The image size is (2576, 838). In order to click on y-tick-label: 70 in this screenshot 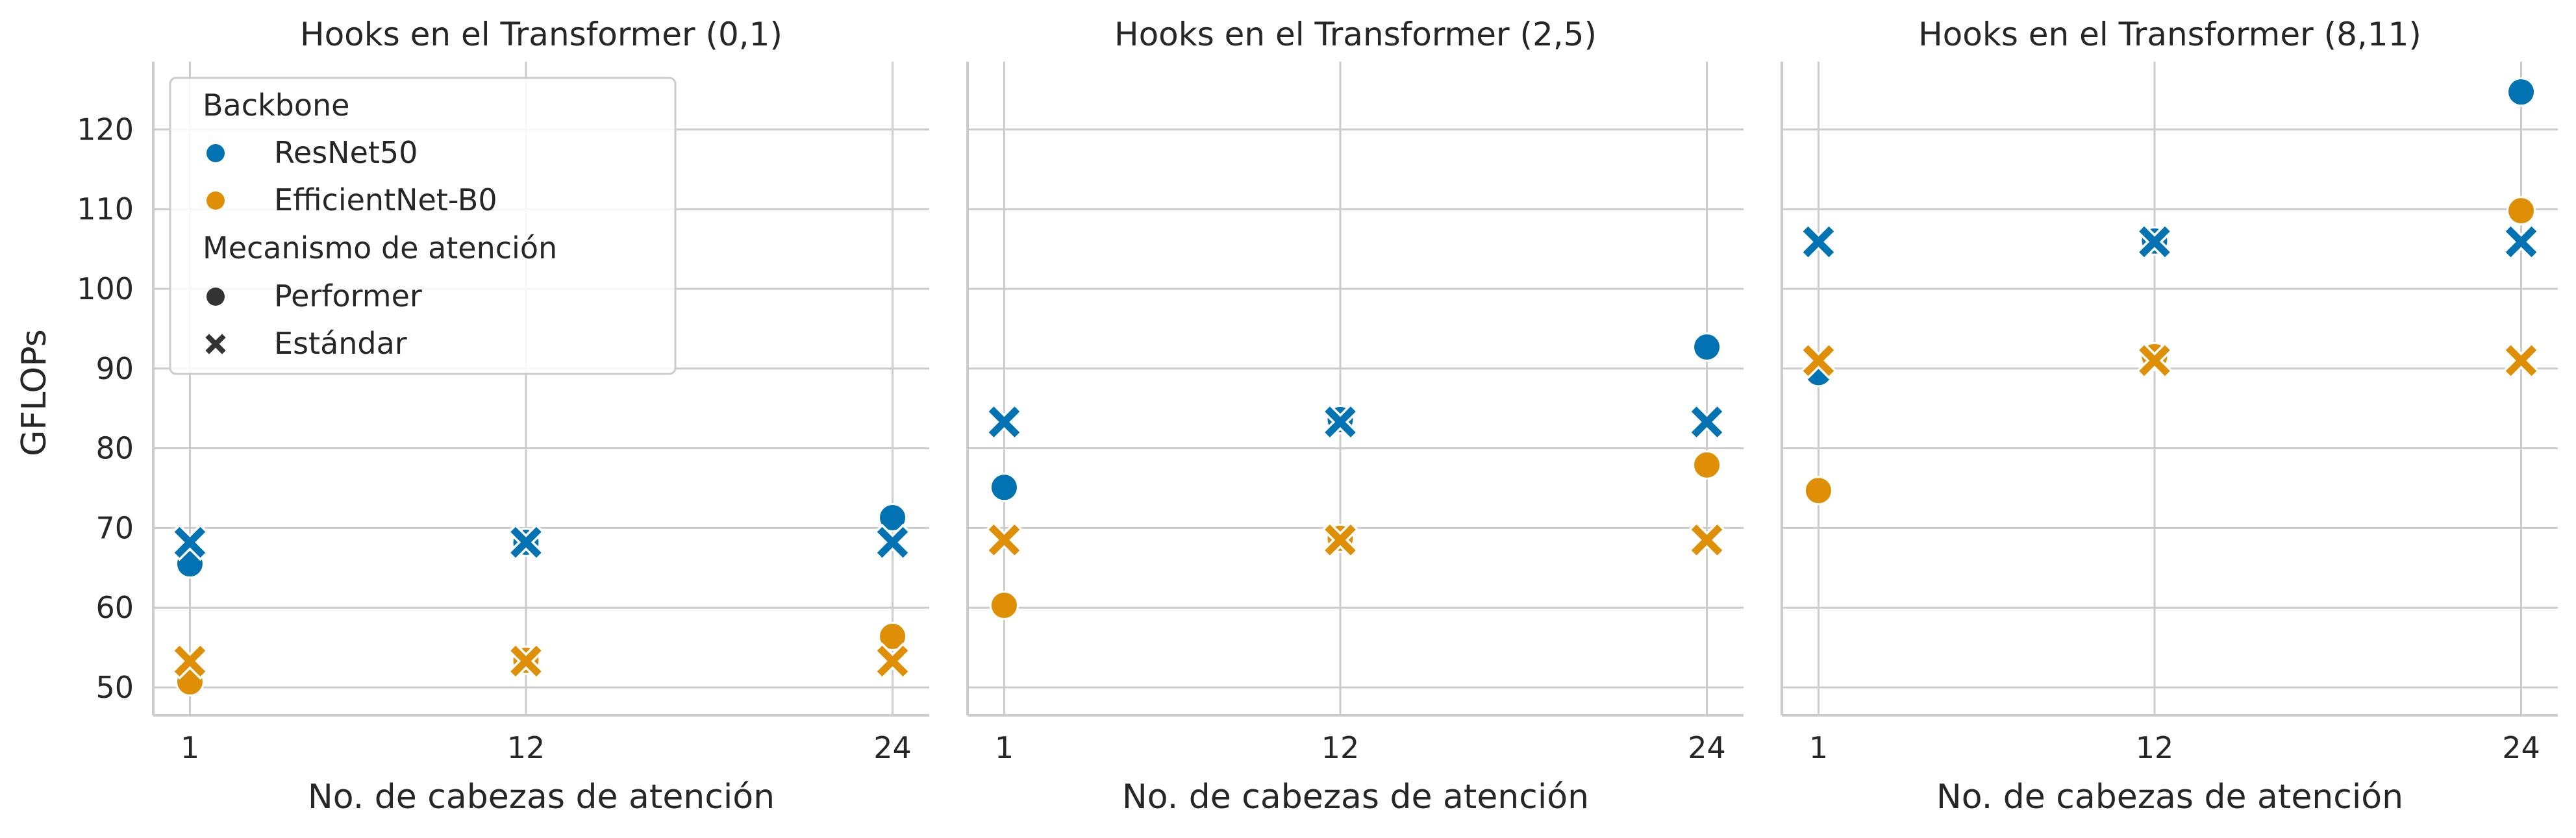, I will do `click(114, 527)`.